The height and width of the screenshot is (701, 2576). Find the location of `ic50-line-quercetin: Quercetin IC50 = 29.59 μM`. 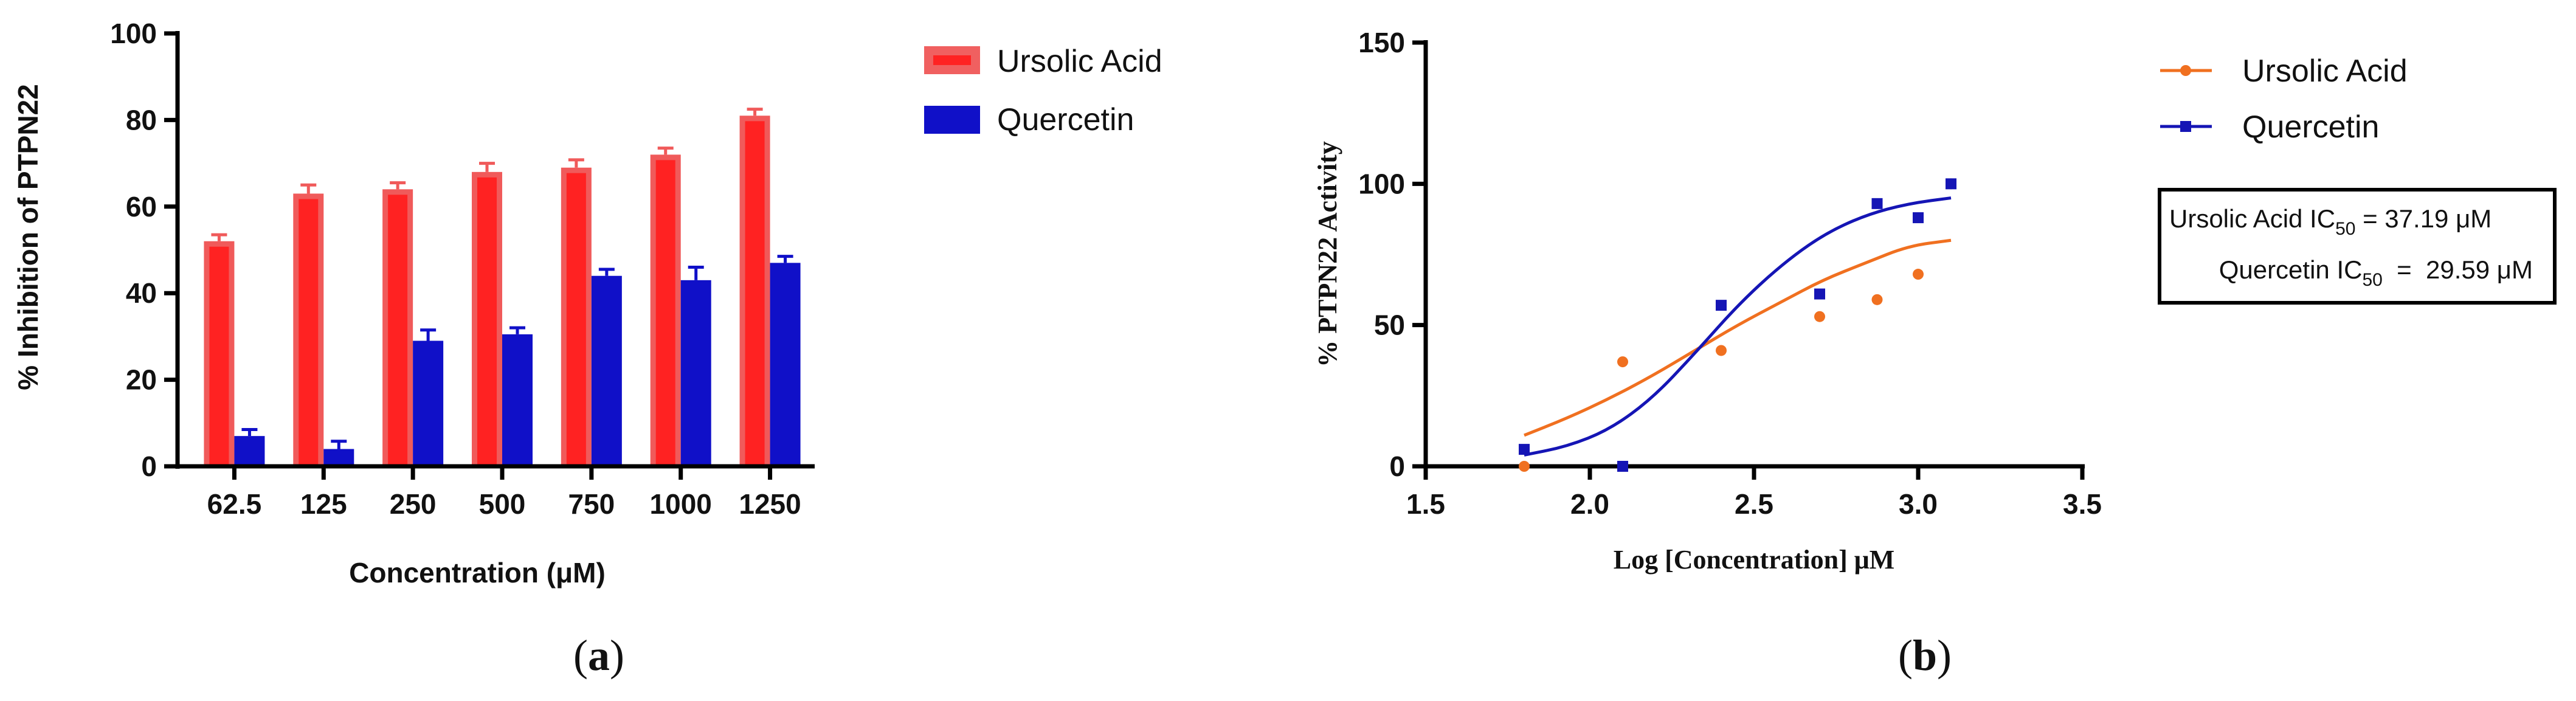

ic50-line-quercetin: Quercetin IC50 = 29.59 μM is located at coordinates (2368, 272).